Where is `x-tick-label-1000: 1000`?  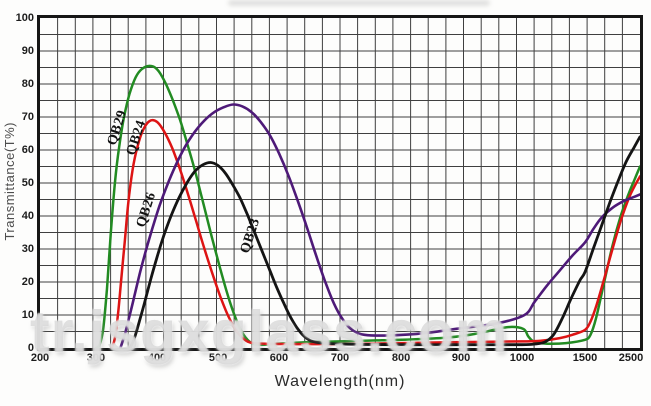 x-tick-label-1000: 1000 is located at coordinates (522, 358).